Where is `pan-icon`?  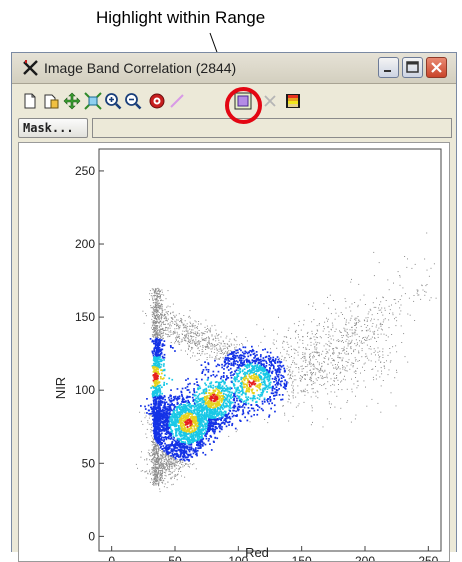 pan-icon is located at coordinates (72, 101).